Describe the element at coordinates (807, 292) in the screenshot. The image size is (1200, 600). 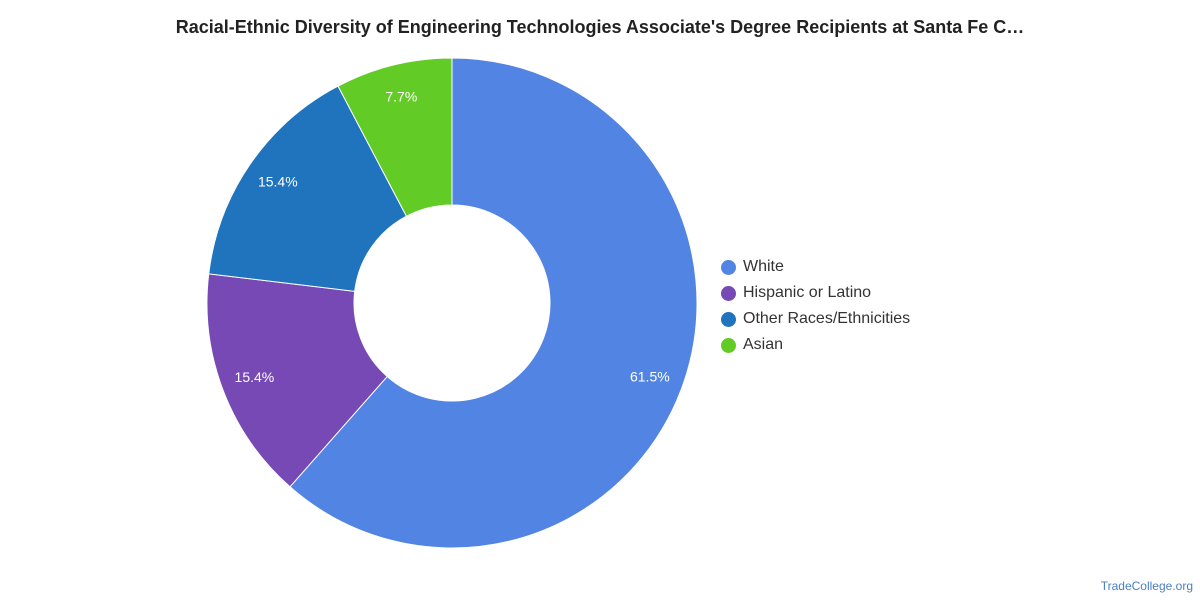
I see `legend-label: Hispanic or Latino` at that location.